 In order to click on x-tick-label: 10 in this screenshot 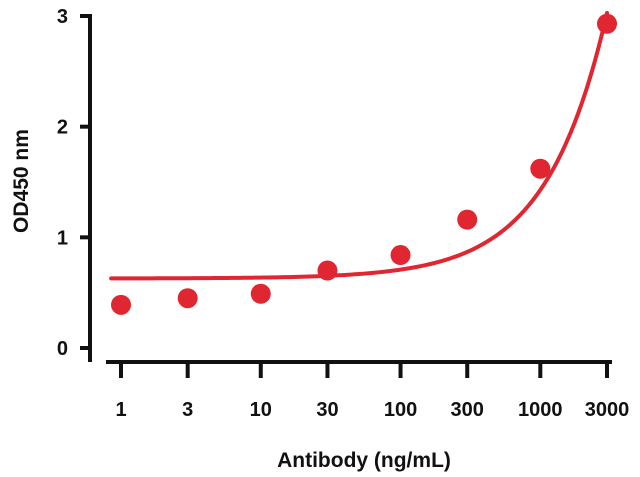, I will do `click(261, 410)`.